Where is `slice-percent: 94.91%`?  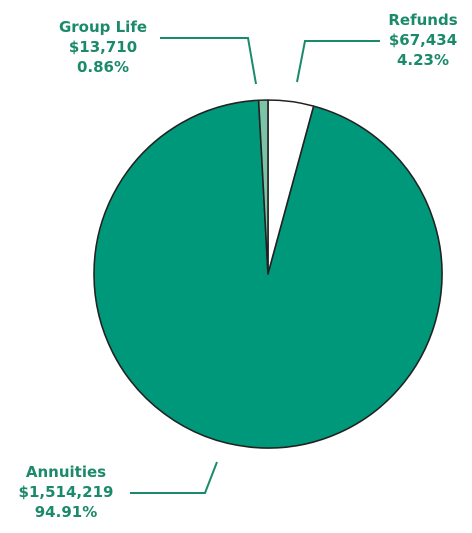 slice-percent: 94.91% is located at coordinates (66, 512).